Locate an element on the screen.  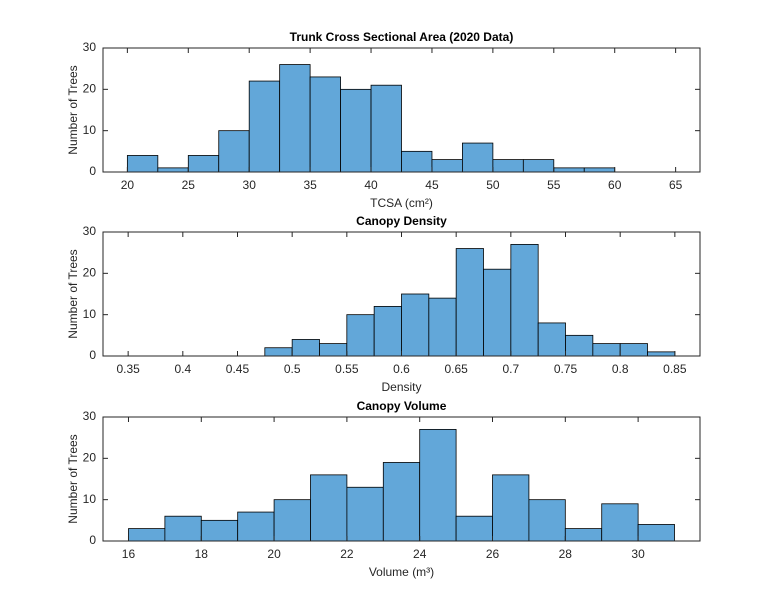
x-axis-label: TCSA (cm²) is located at coordinates (401, 203).